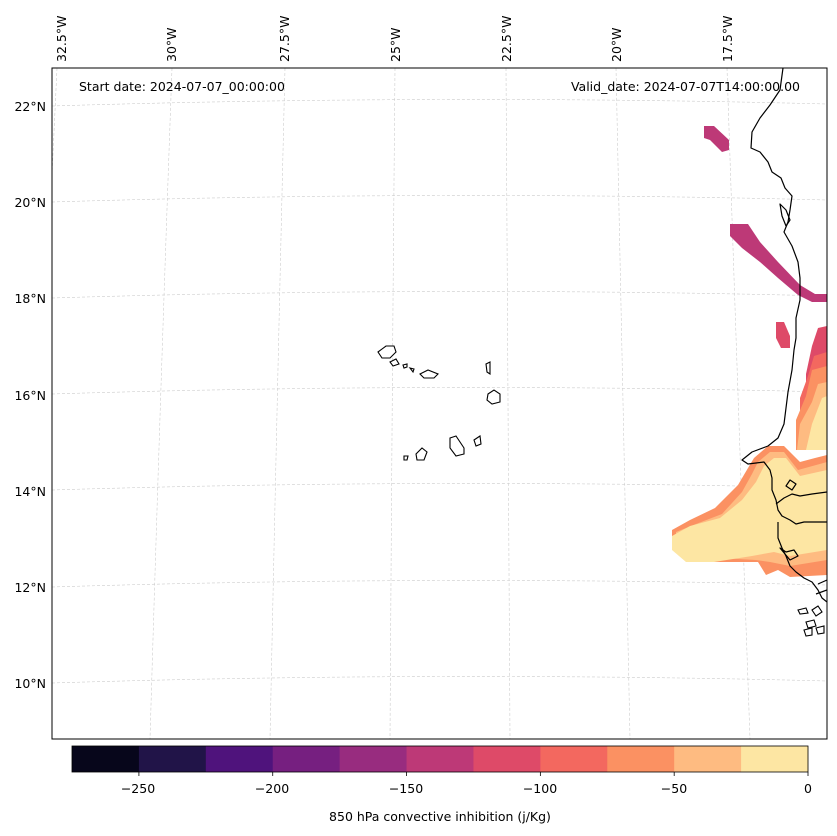 The image size is (837, 836). What do you see at coordinates (394, 362) in the screenshot?
I see `sao-vicente-island` at bounding box center [394, 362].